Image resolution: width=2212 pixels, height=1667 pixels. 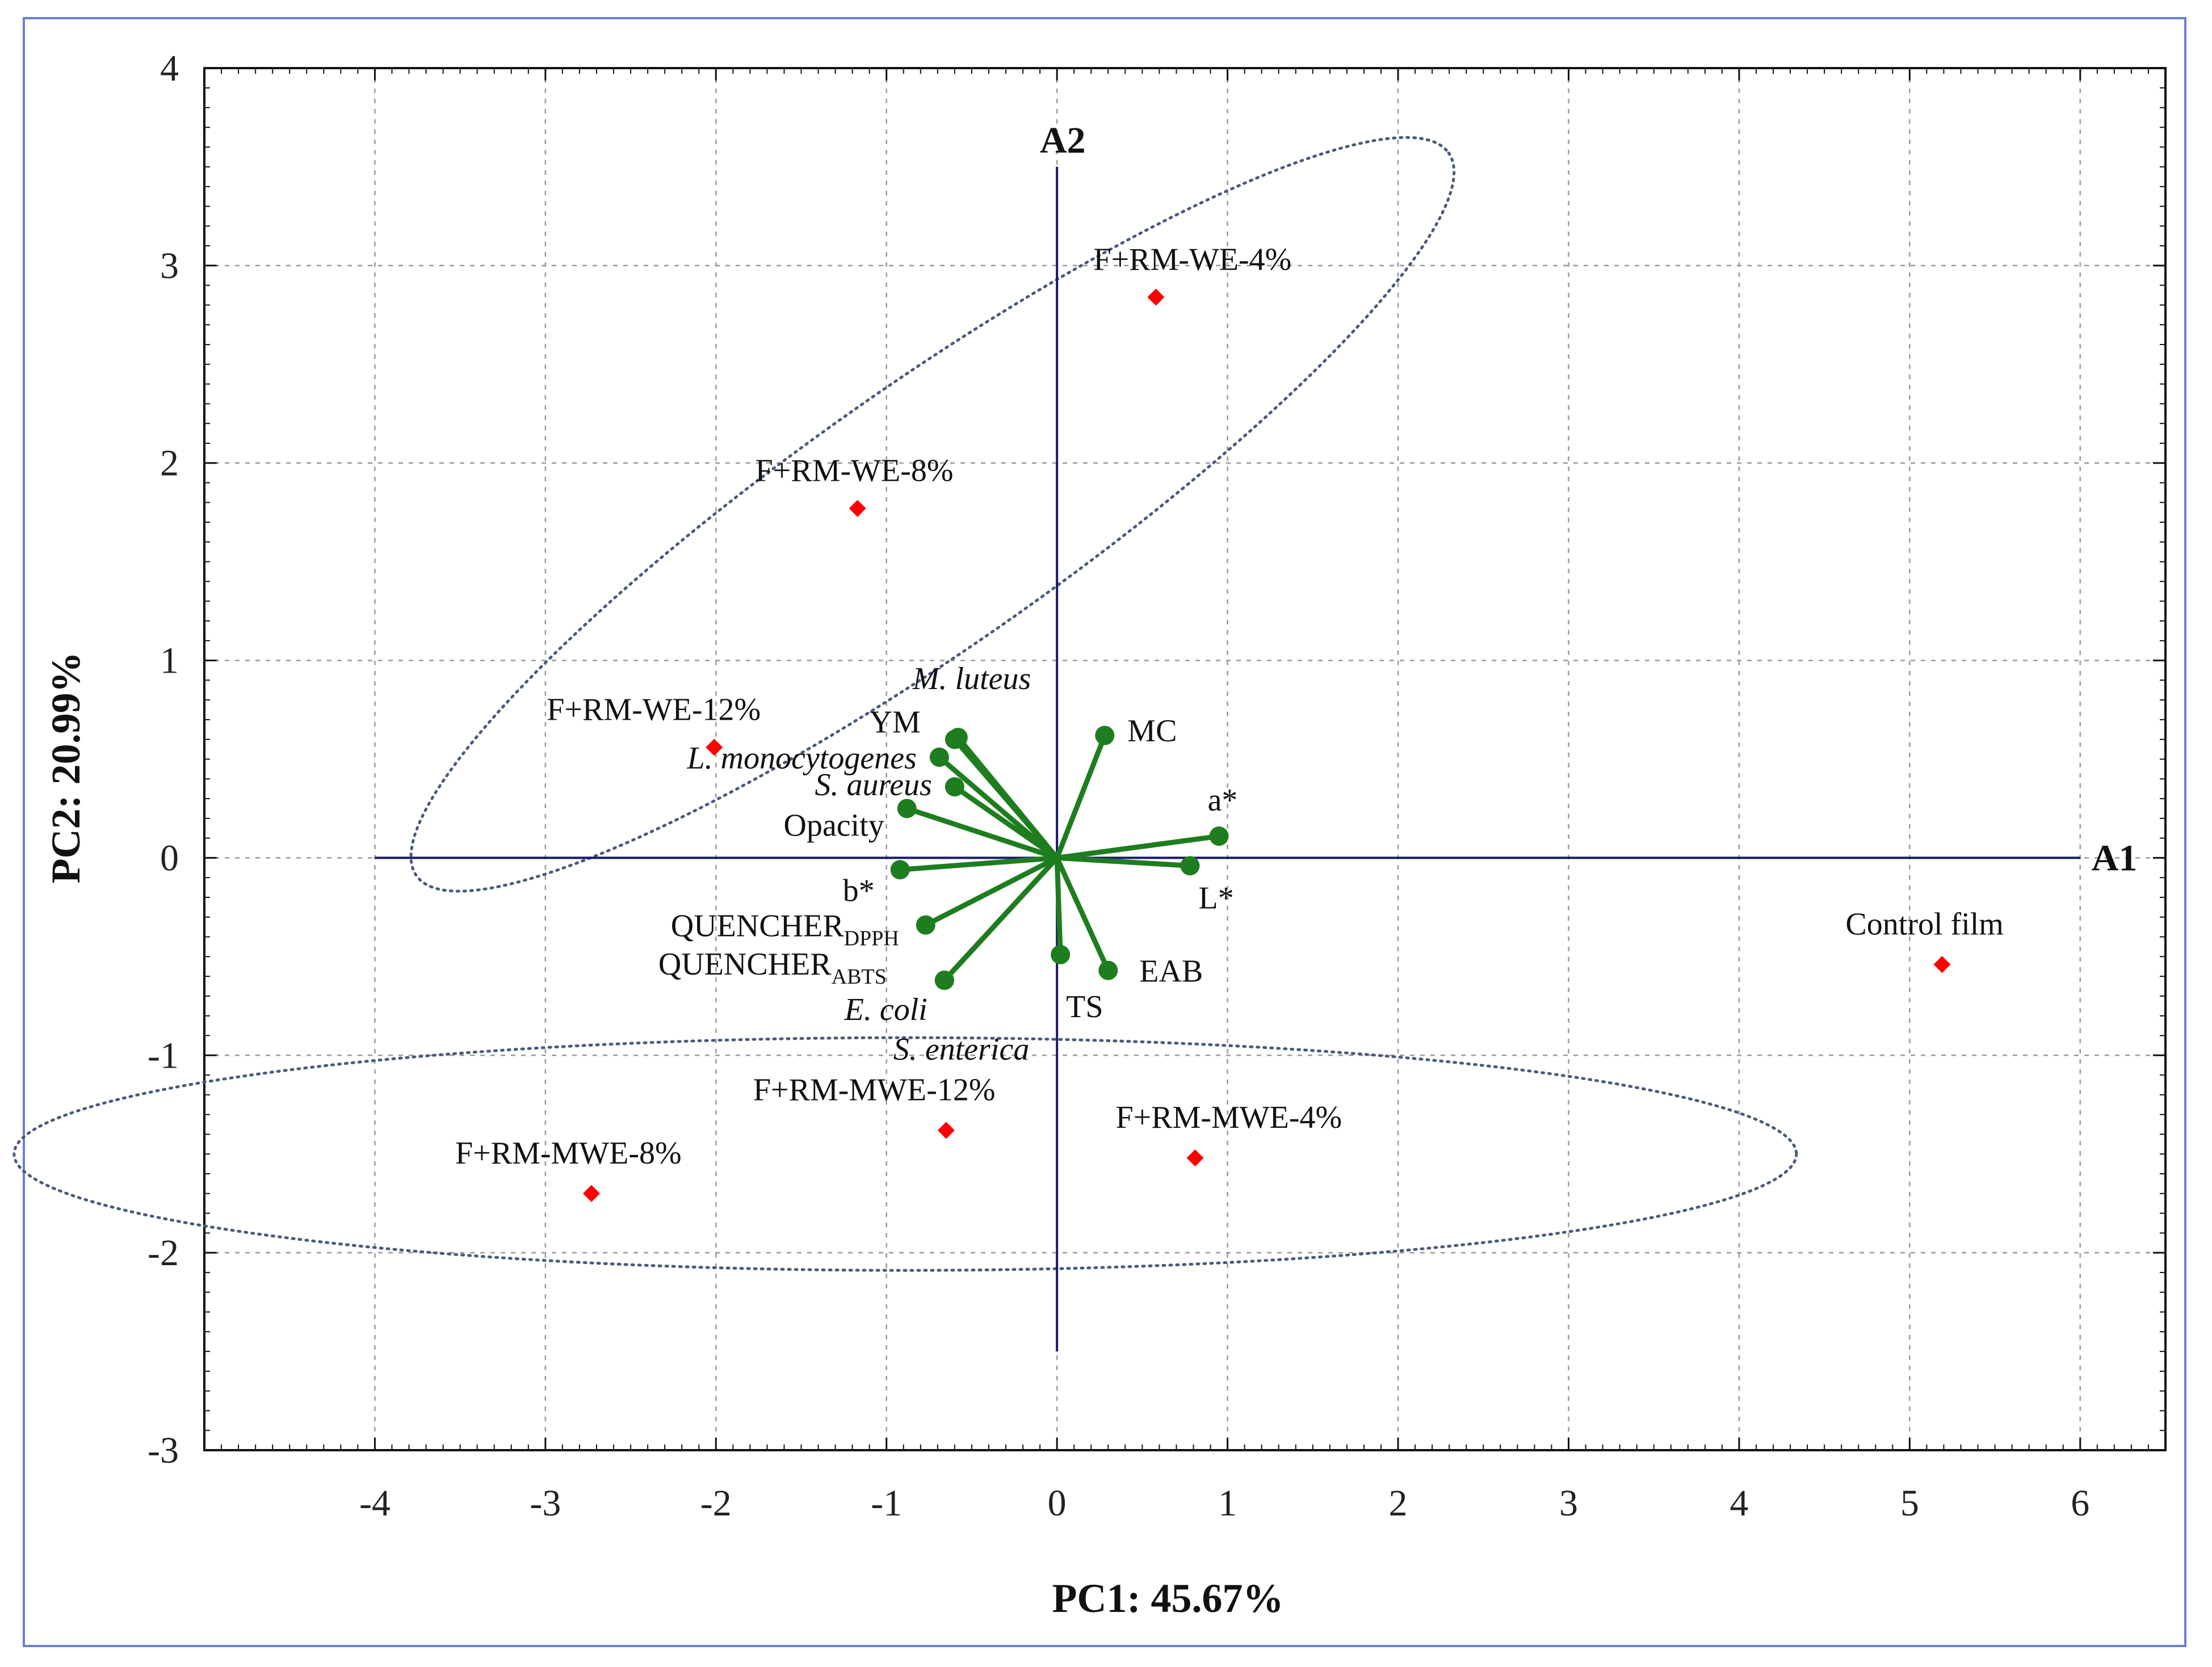 What do you see at coordinates (169, 858) in the screenshot?
I see `y-tick-label: 0` at bounding box center [169, 858].